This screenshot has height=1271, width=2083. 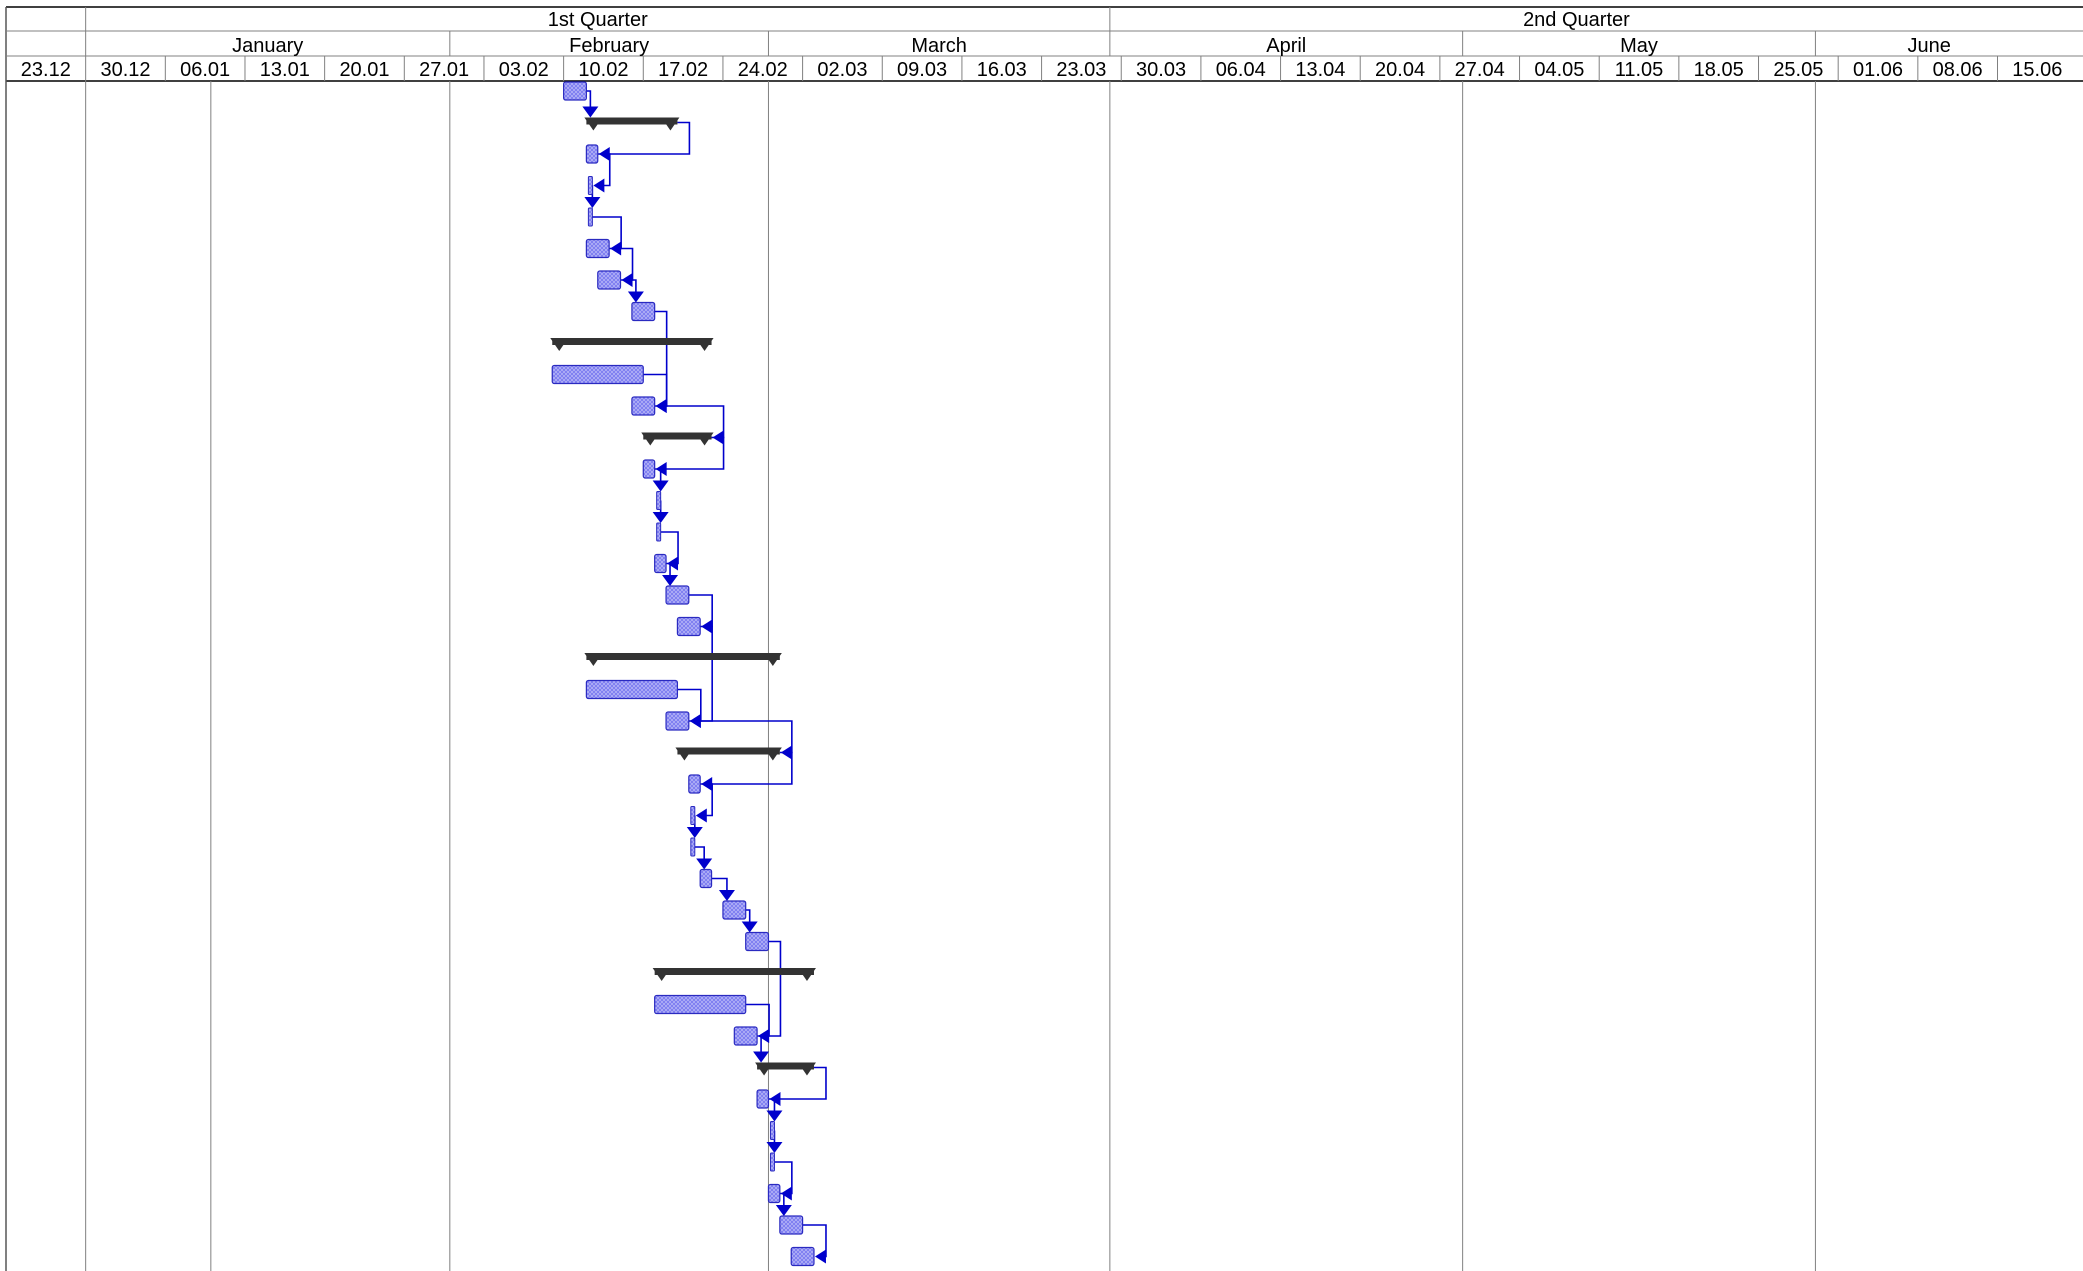 What do you see at coordinates (598, 20) in the screenshot?
I see `quarter-label: 1st Quarter` at bounding box center [598, 20].